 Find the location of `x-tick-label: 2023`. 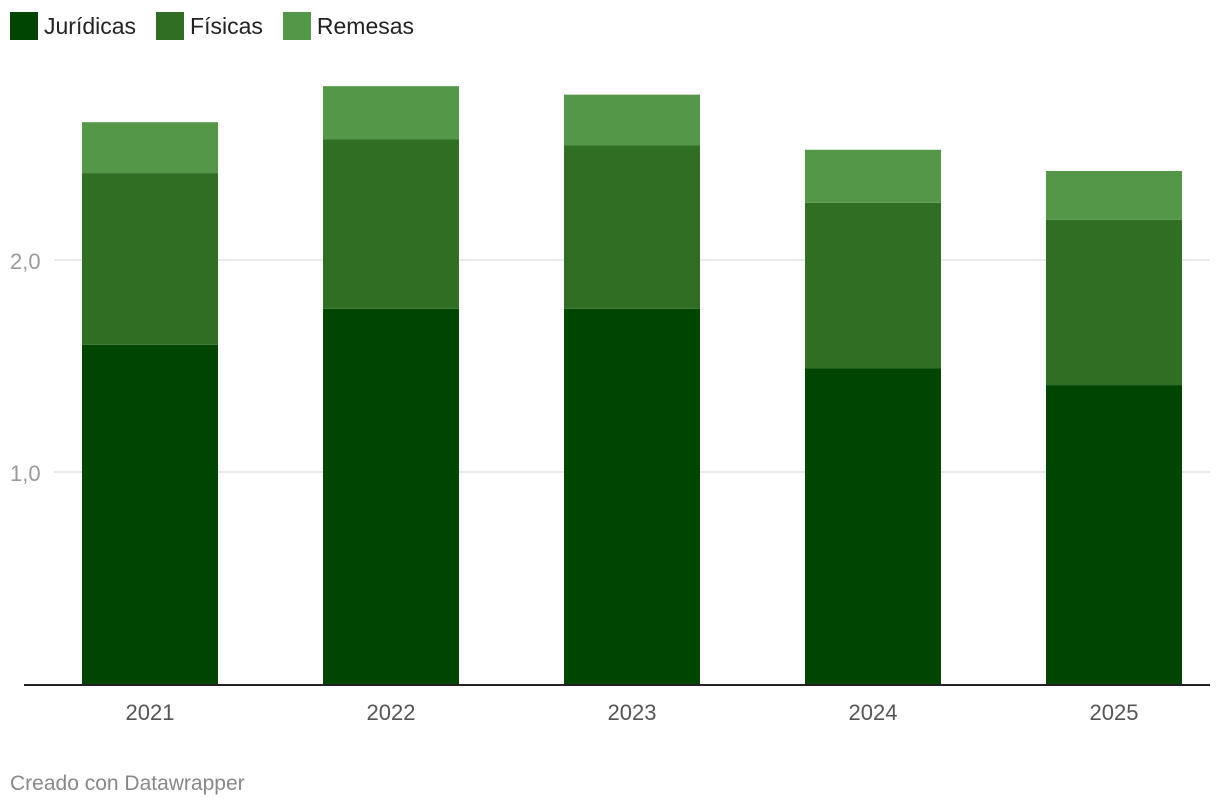

x-tick-label: 2023 is located at coordinates (632, 712).